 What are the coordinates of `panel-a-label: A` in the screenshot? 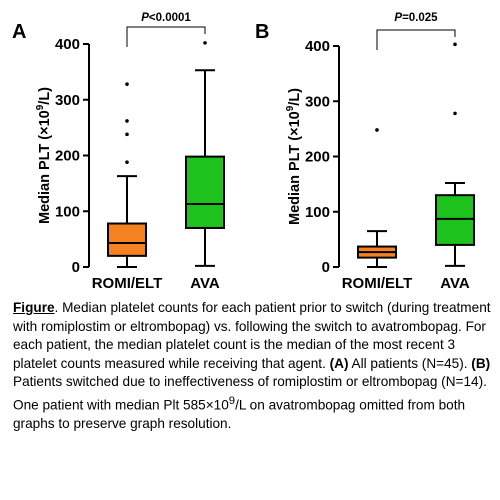 It's located at (19, 32).